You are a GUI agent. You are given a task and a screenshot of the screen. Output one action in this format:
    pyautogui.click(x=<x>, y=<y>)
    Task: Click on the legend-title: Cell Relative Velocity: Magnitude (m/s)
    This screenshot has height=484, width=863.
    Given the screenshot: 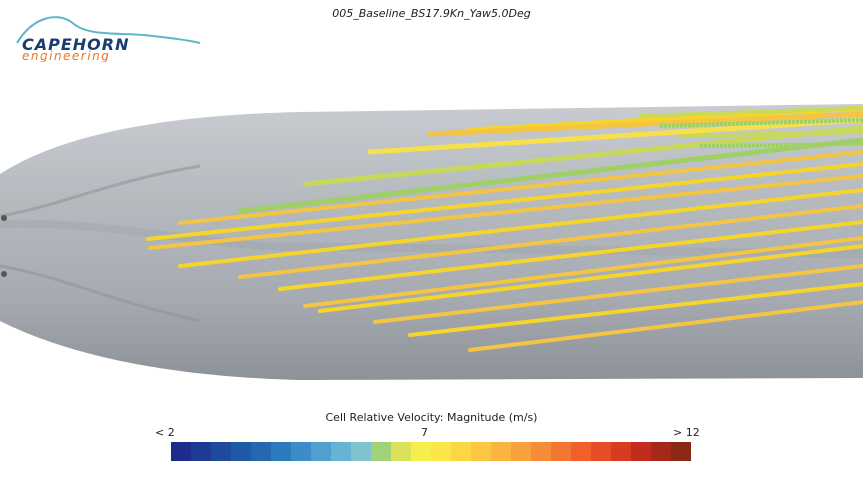 What is the action you would take?
    pyautogui.click(x=431, y=417)
    